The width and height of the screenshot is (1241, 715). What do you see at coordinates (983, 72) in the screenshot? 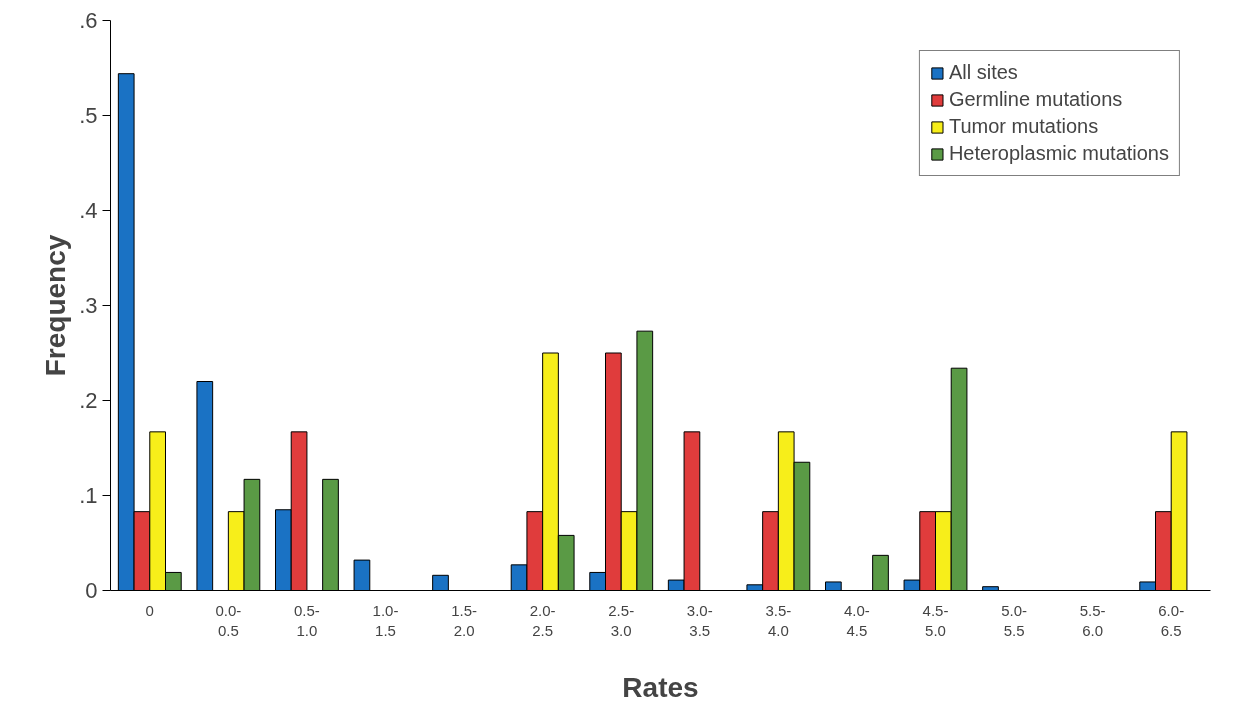
I see `legend-label: All sites` at bounding box center [983, 72].